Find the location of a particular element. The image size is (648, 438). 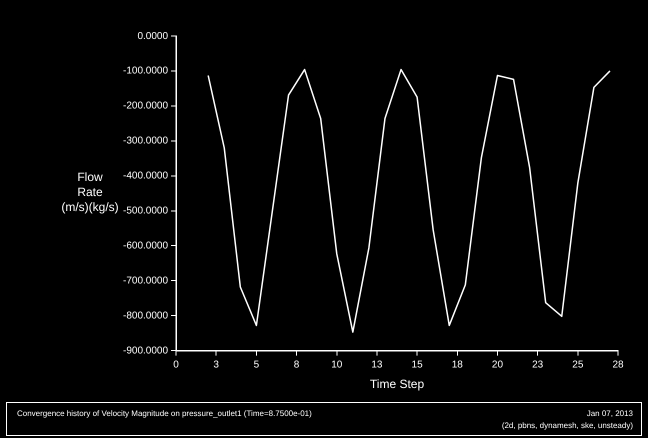

text: (2d, pbns, dynamesh, ske, unsteady) is located at coordinates (567, 425).